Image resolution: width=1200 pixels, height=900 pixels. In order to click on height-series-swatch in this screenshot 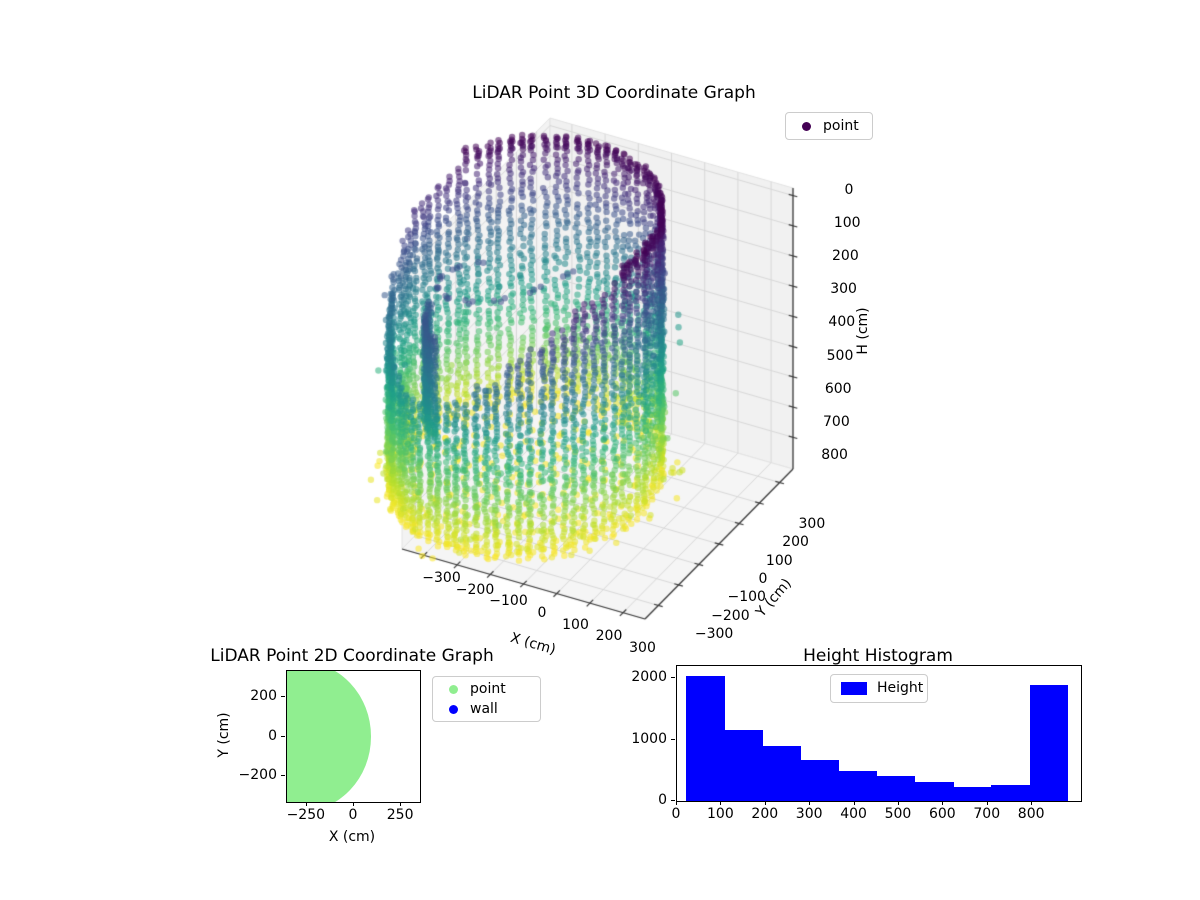, I will do `click(854, 688)`.